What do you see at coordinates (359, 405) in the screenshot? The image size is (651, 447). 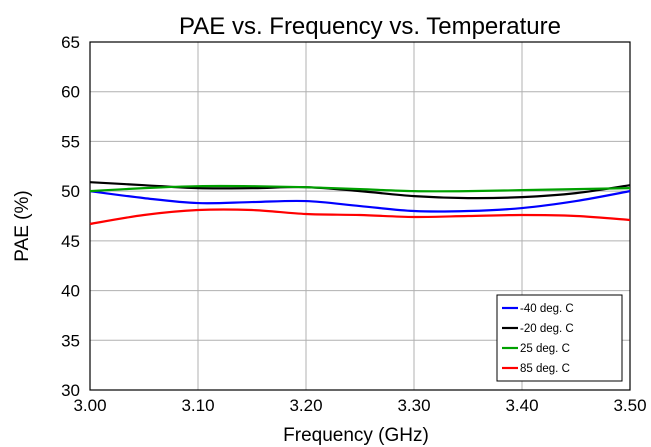 I see `x-tick-labels: 3.00 3.10 3.20 3.30 3.40 3.50` at bounding box center [359, 405].